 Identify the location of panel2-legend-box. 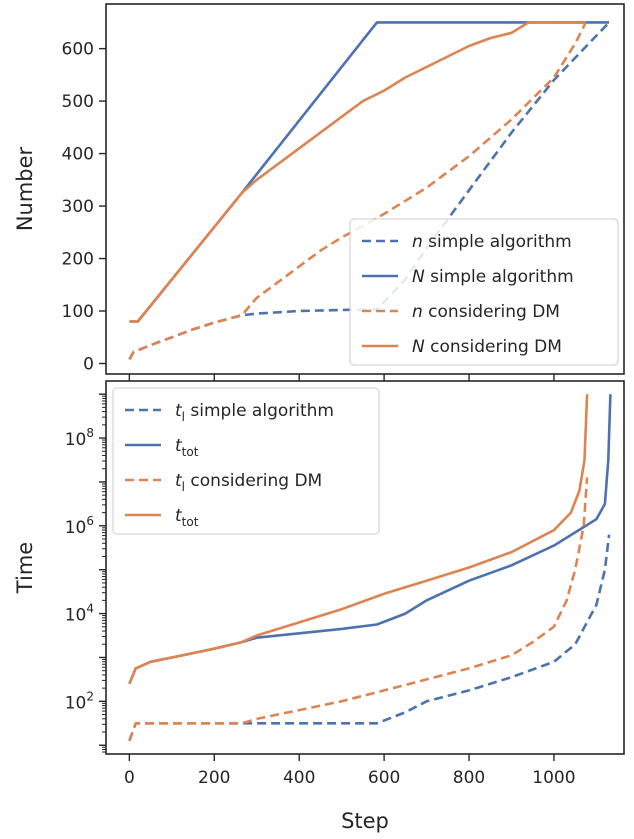
(246, 461).